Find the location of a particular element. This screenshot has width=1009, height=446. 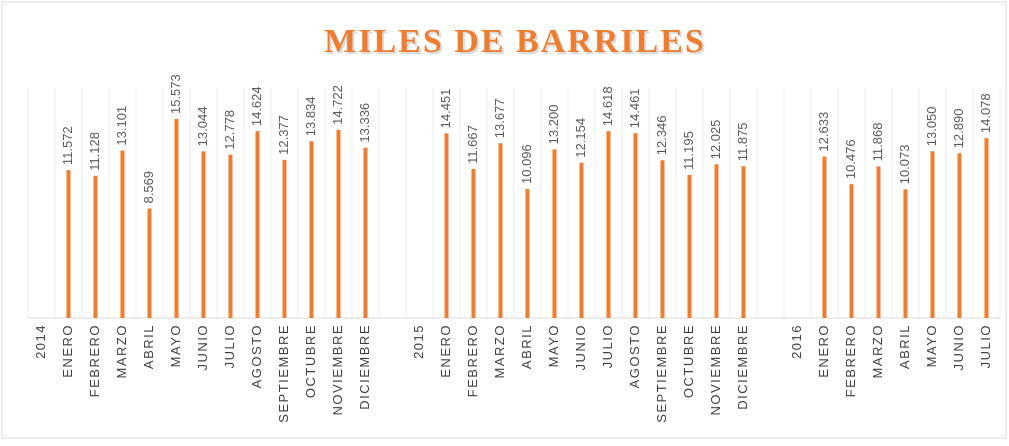

data-label: 12.377 is located at coordinates (283, 135).